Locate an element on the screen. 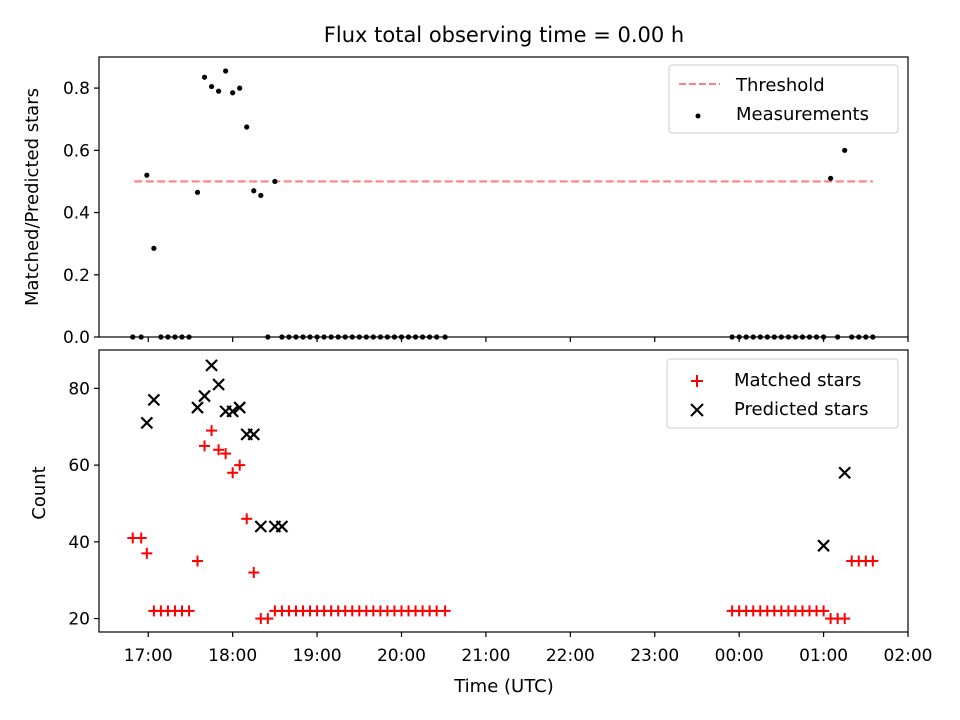 The height and width of the screenshot is (720, 960). x-tick-label: 21:00 is located at coordinates (485, 656).